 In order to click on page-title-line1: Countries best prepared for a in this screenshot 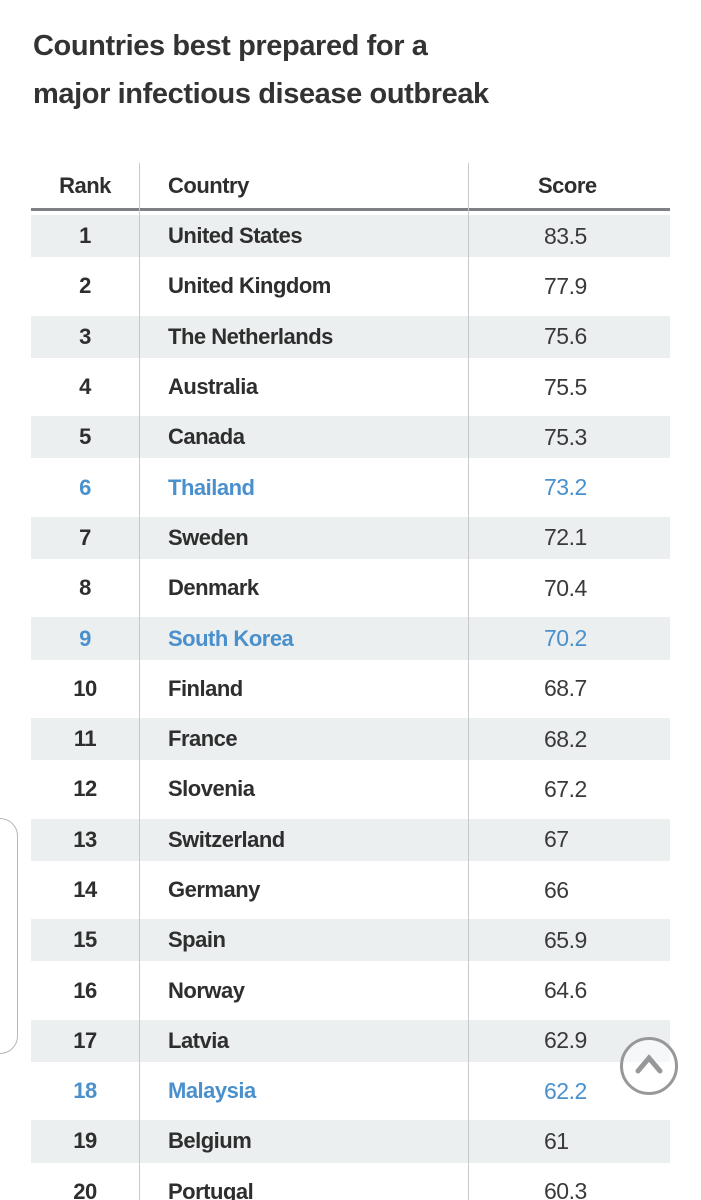, I will do `click(230, 46)`.